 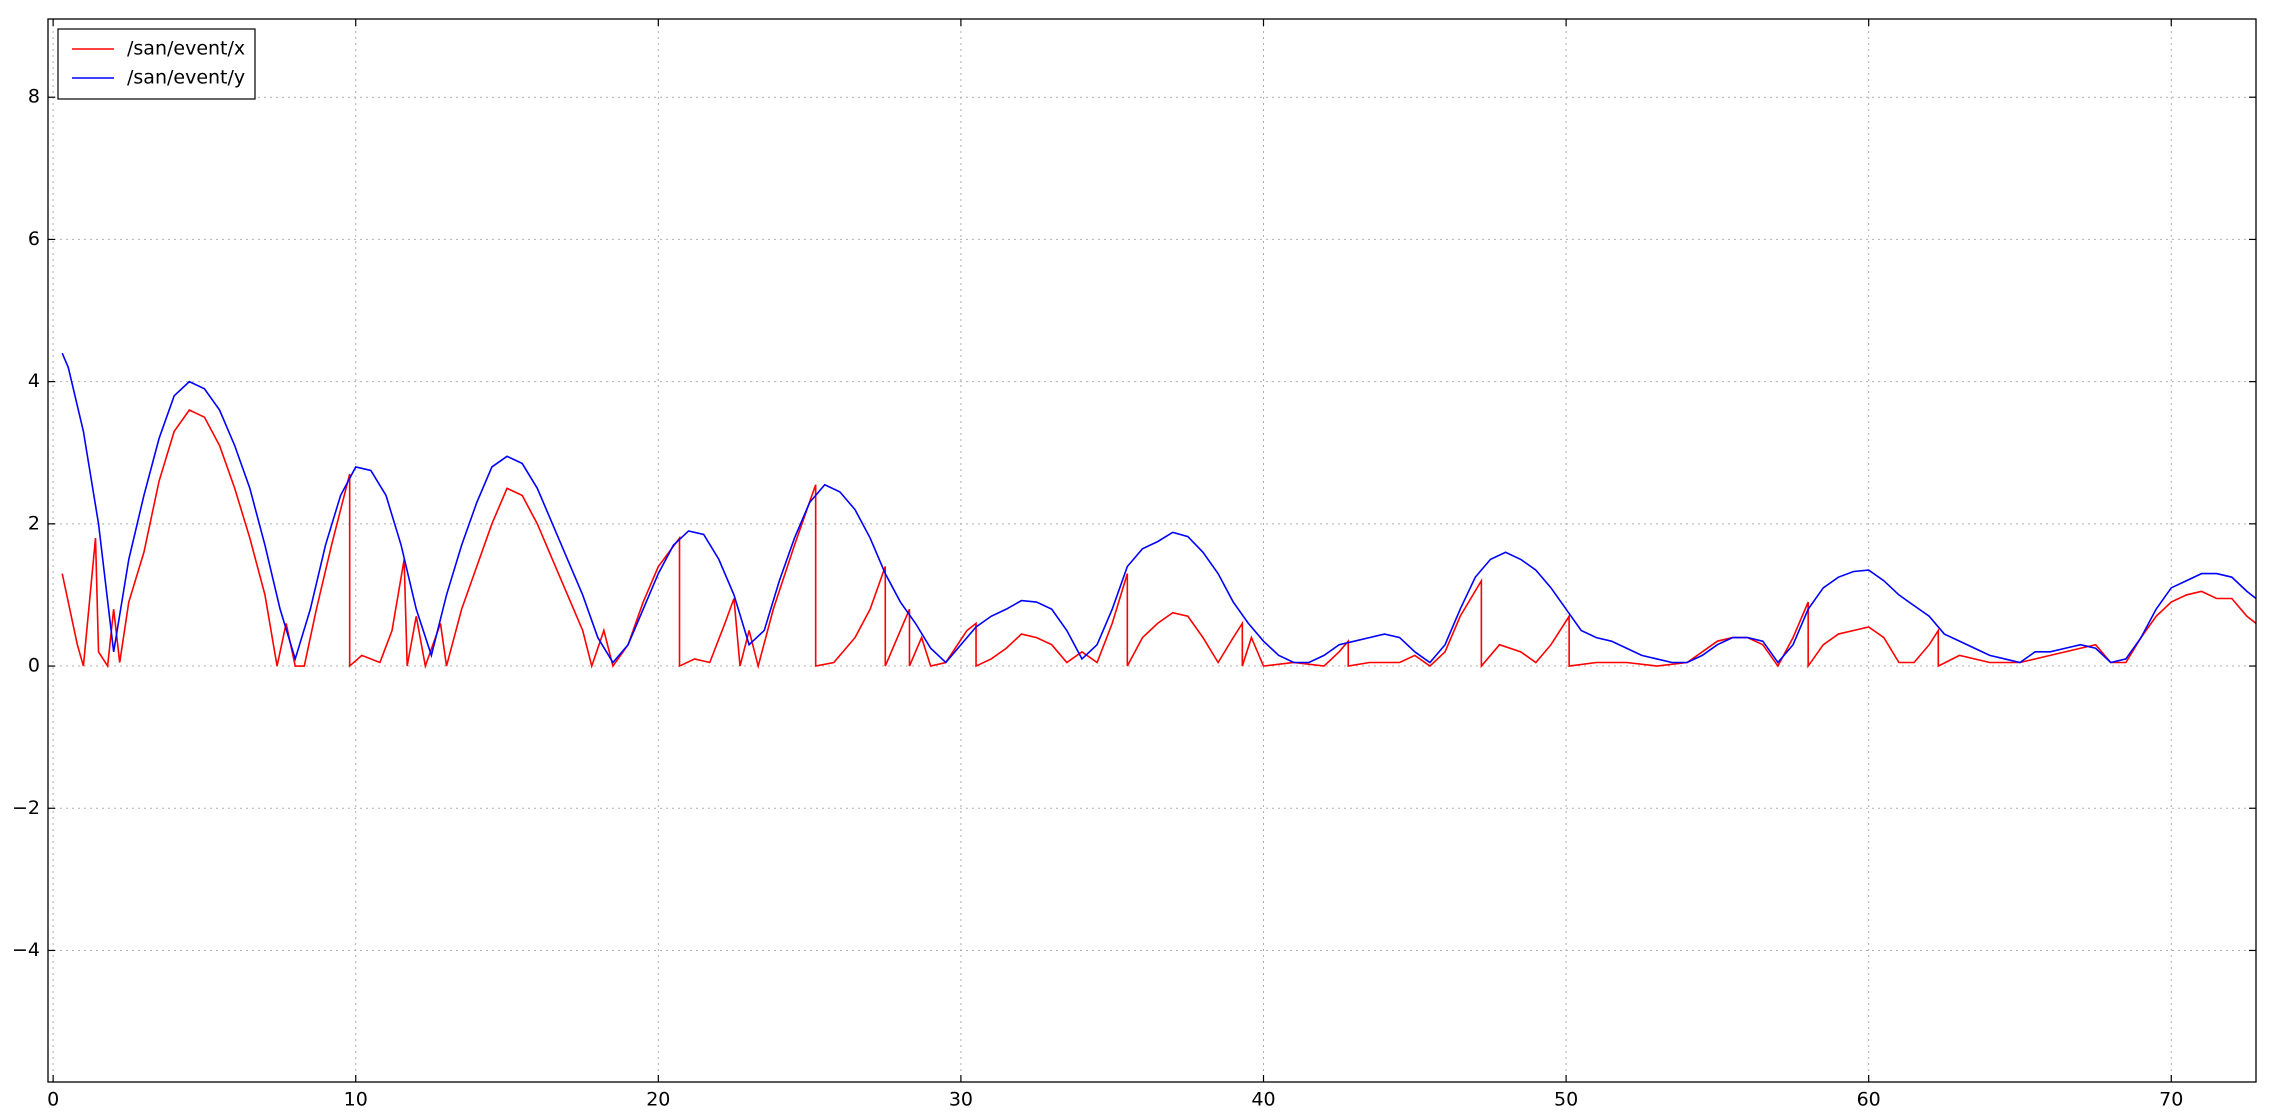 What do you see at coordinates (34, 381) in the screenshot?
I see `y-tick-label: 4` at bounding box center [34, 381].